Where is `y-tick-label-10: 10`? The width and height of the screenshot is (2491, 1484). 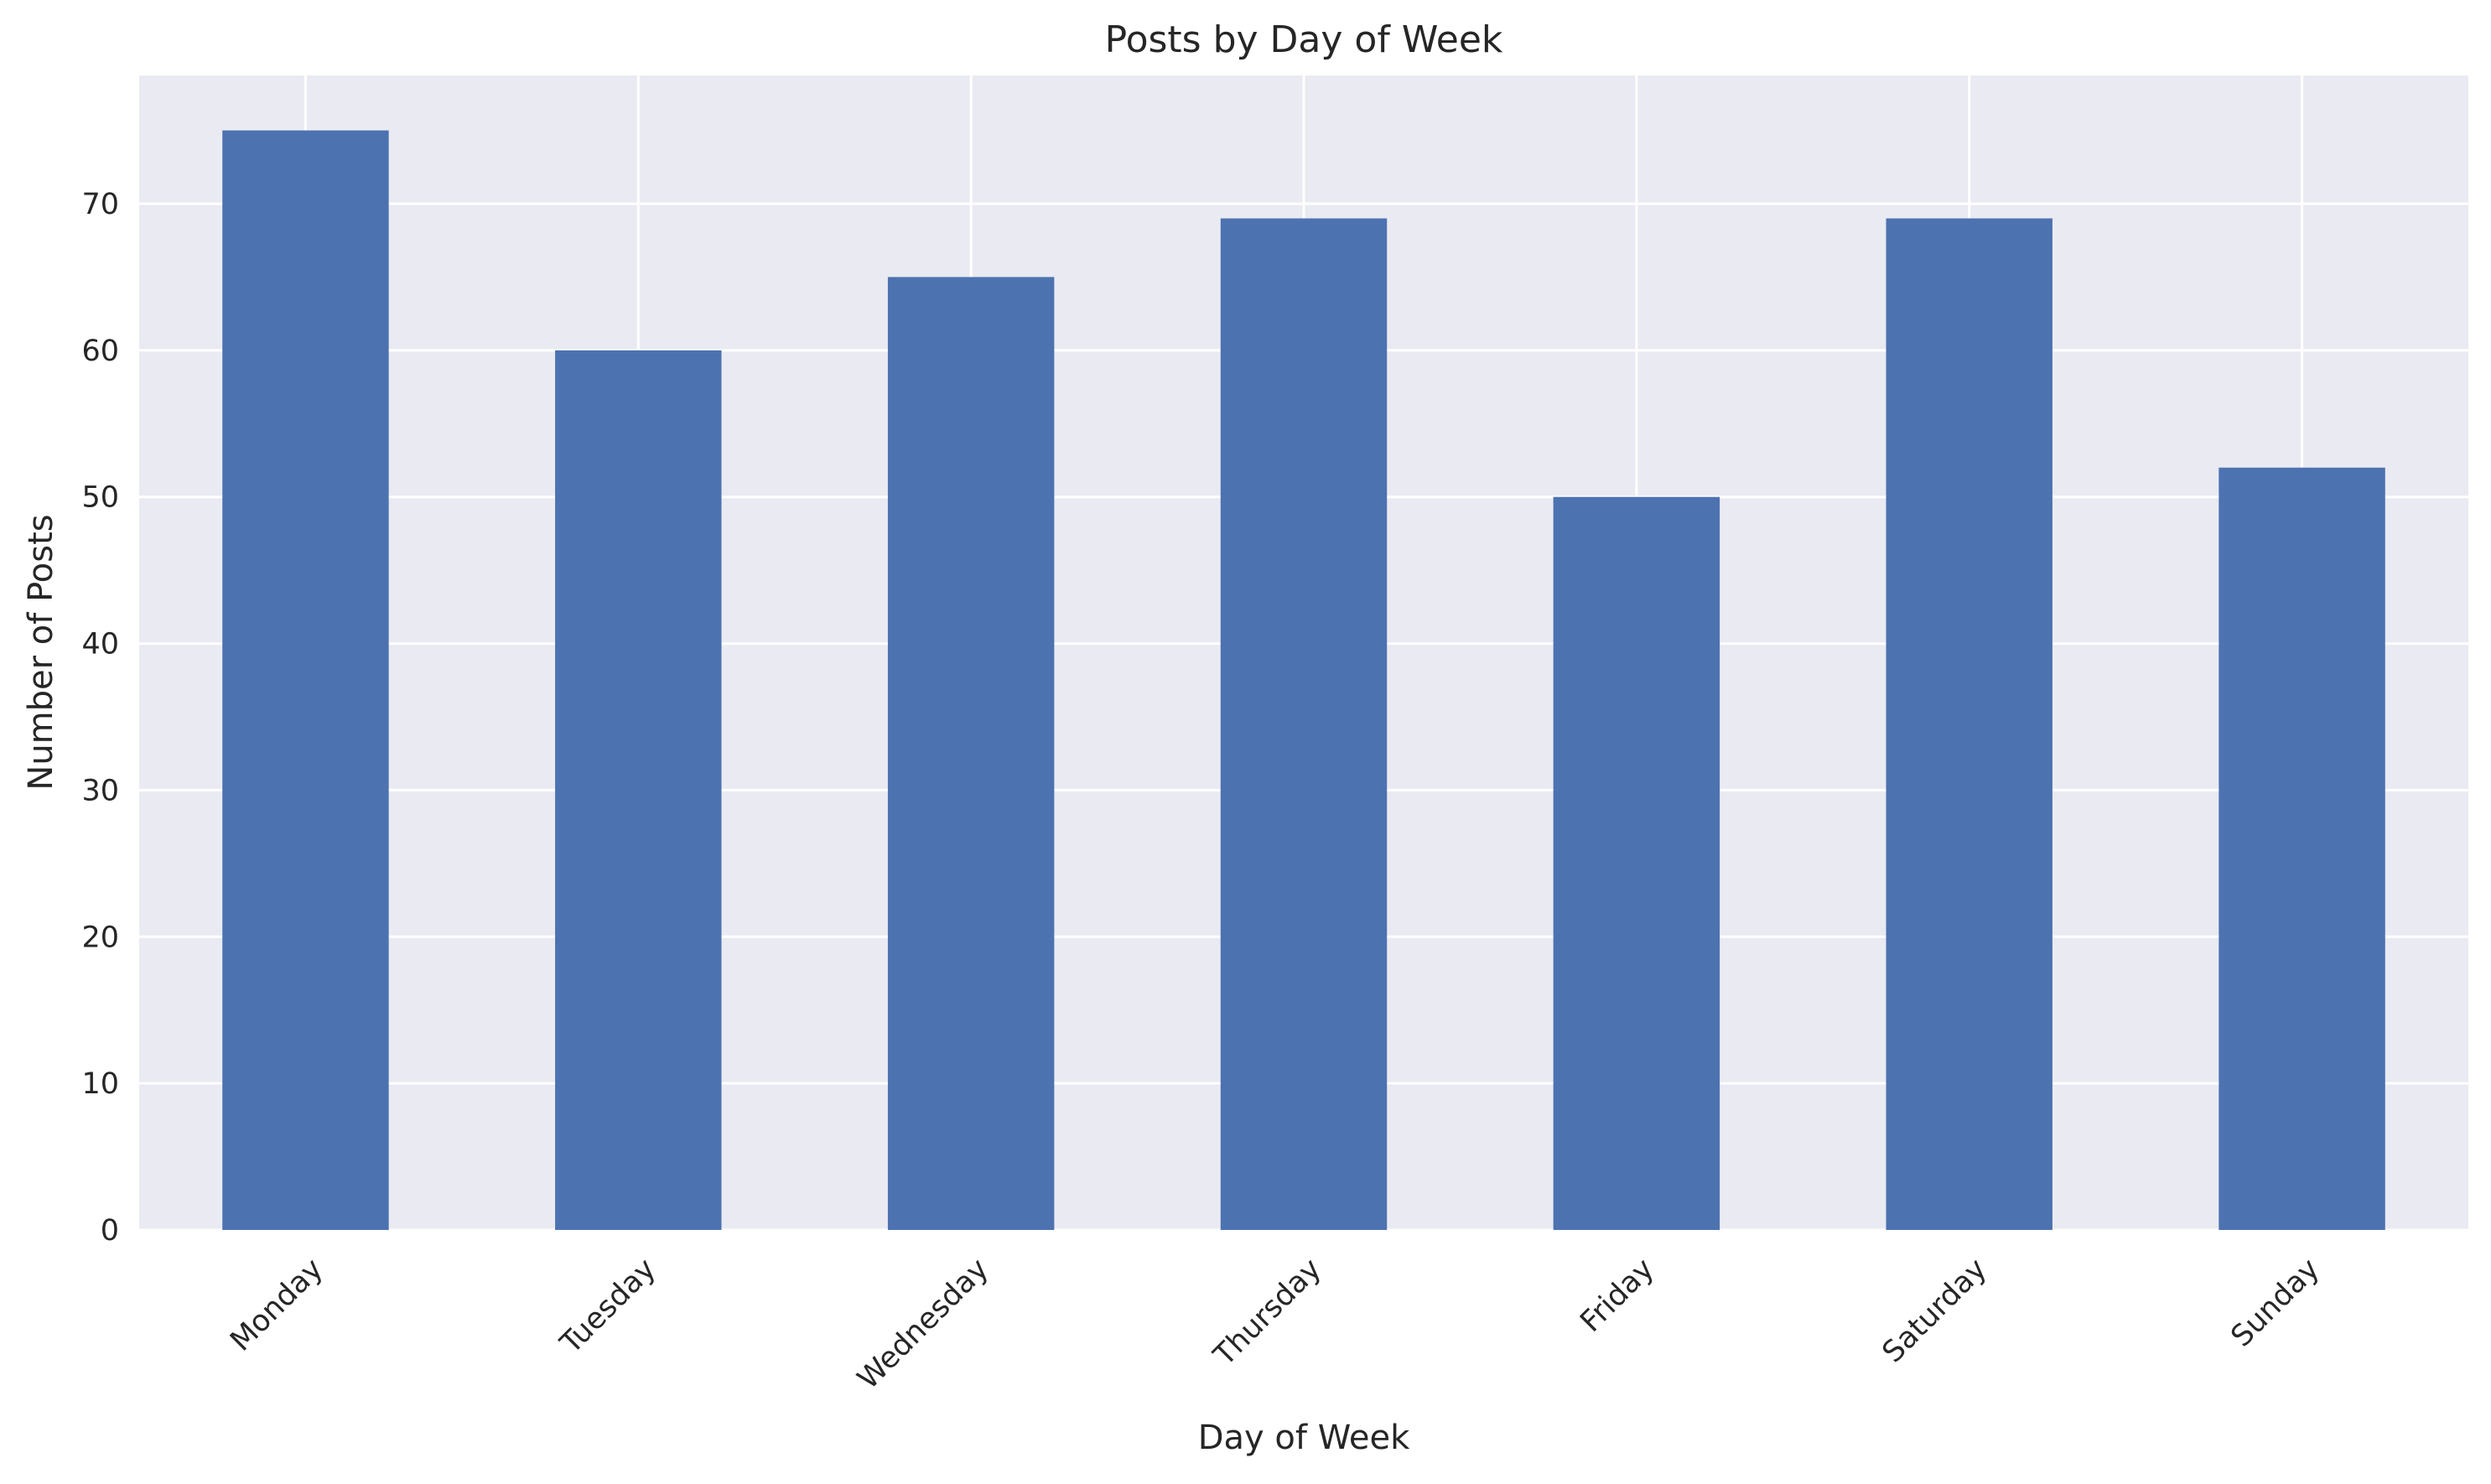 y-tick-label-10: 10 is located at coordinates (100, 1084).